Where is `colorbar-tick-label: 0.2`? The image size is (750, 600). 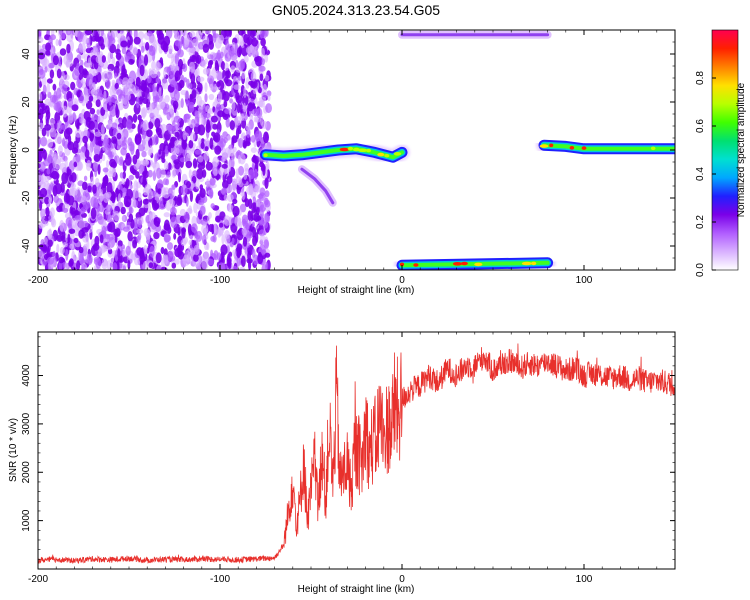 colorbar-tick-label: 0.2 is located at coordinates (700, 222).